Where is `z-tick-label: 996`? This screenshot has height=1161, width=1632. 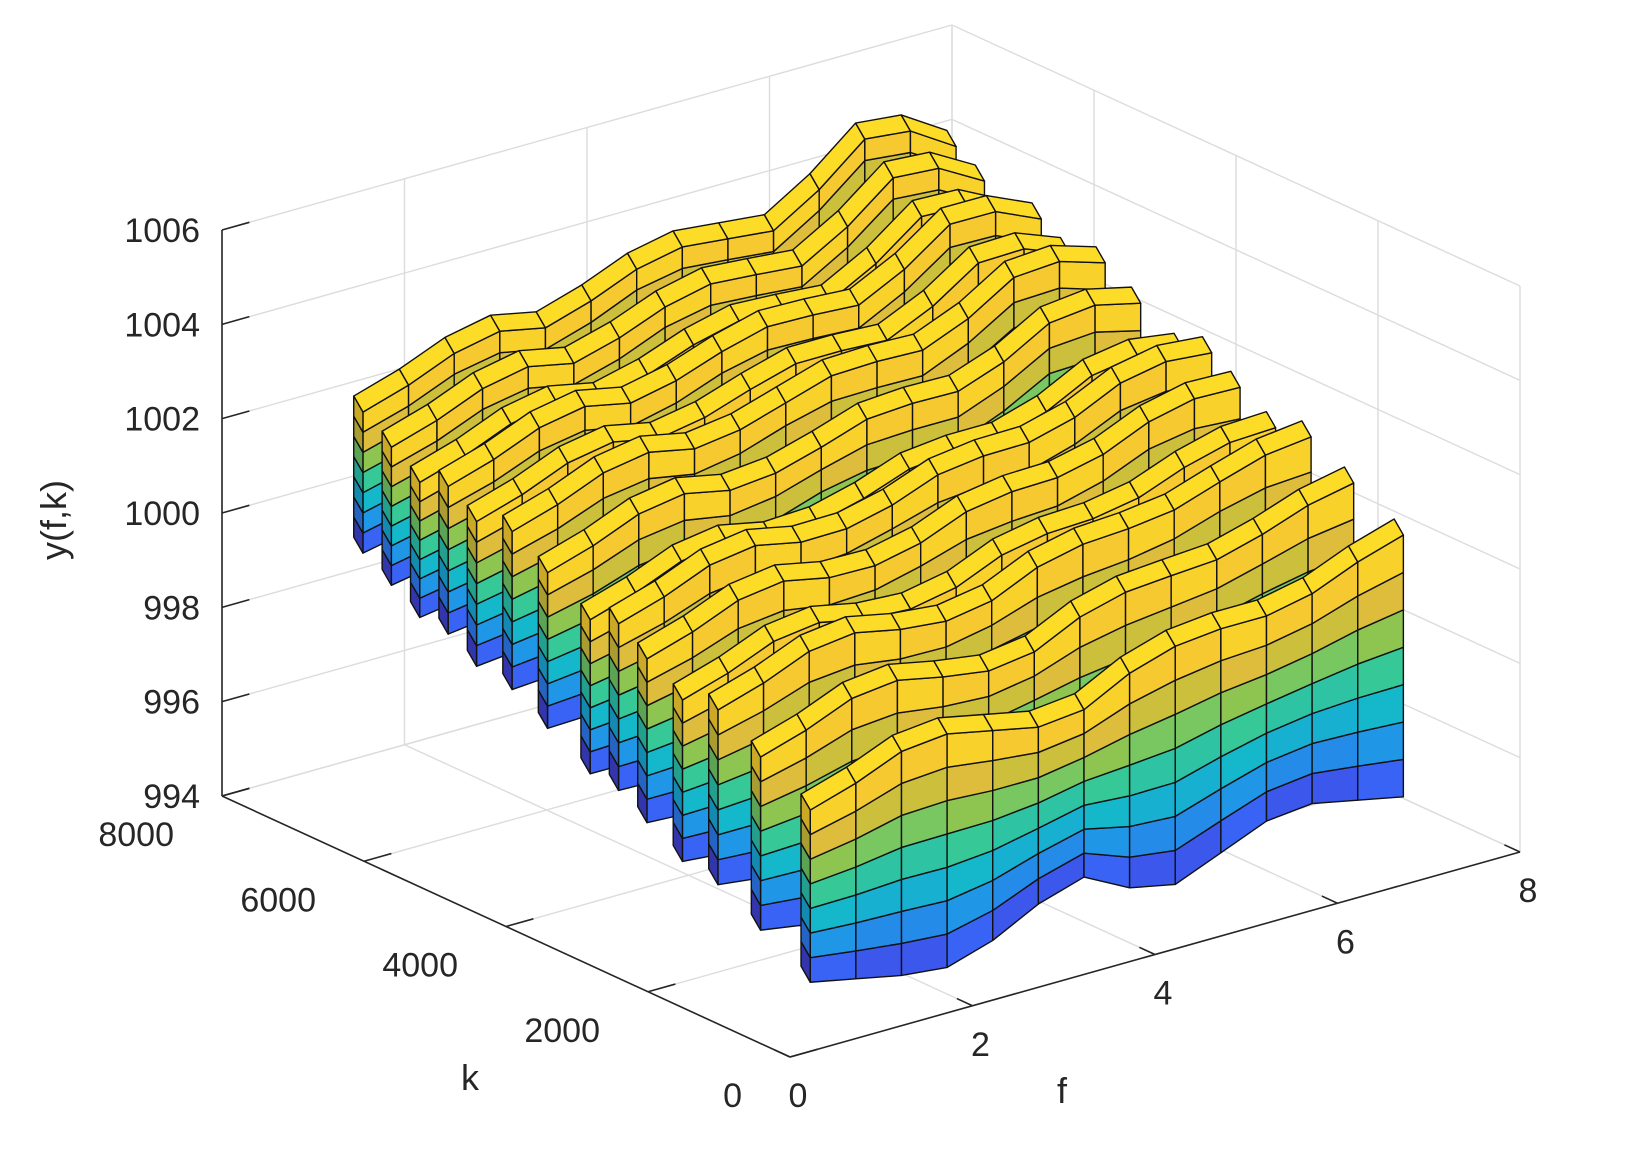
z-tick-label: 996 is located at coordinates (171, 703).